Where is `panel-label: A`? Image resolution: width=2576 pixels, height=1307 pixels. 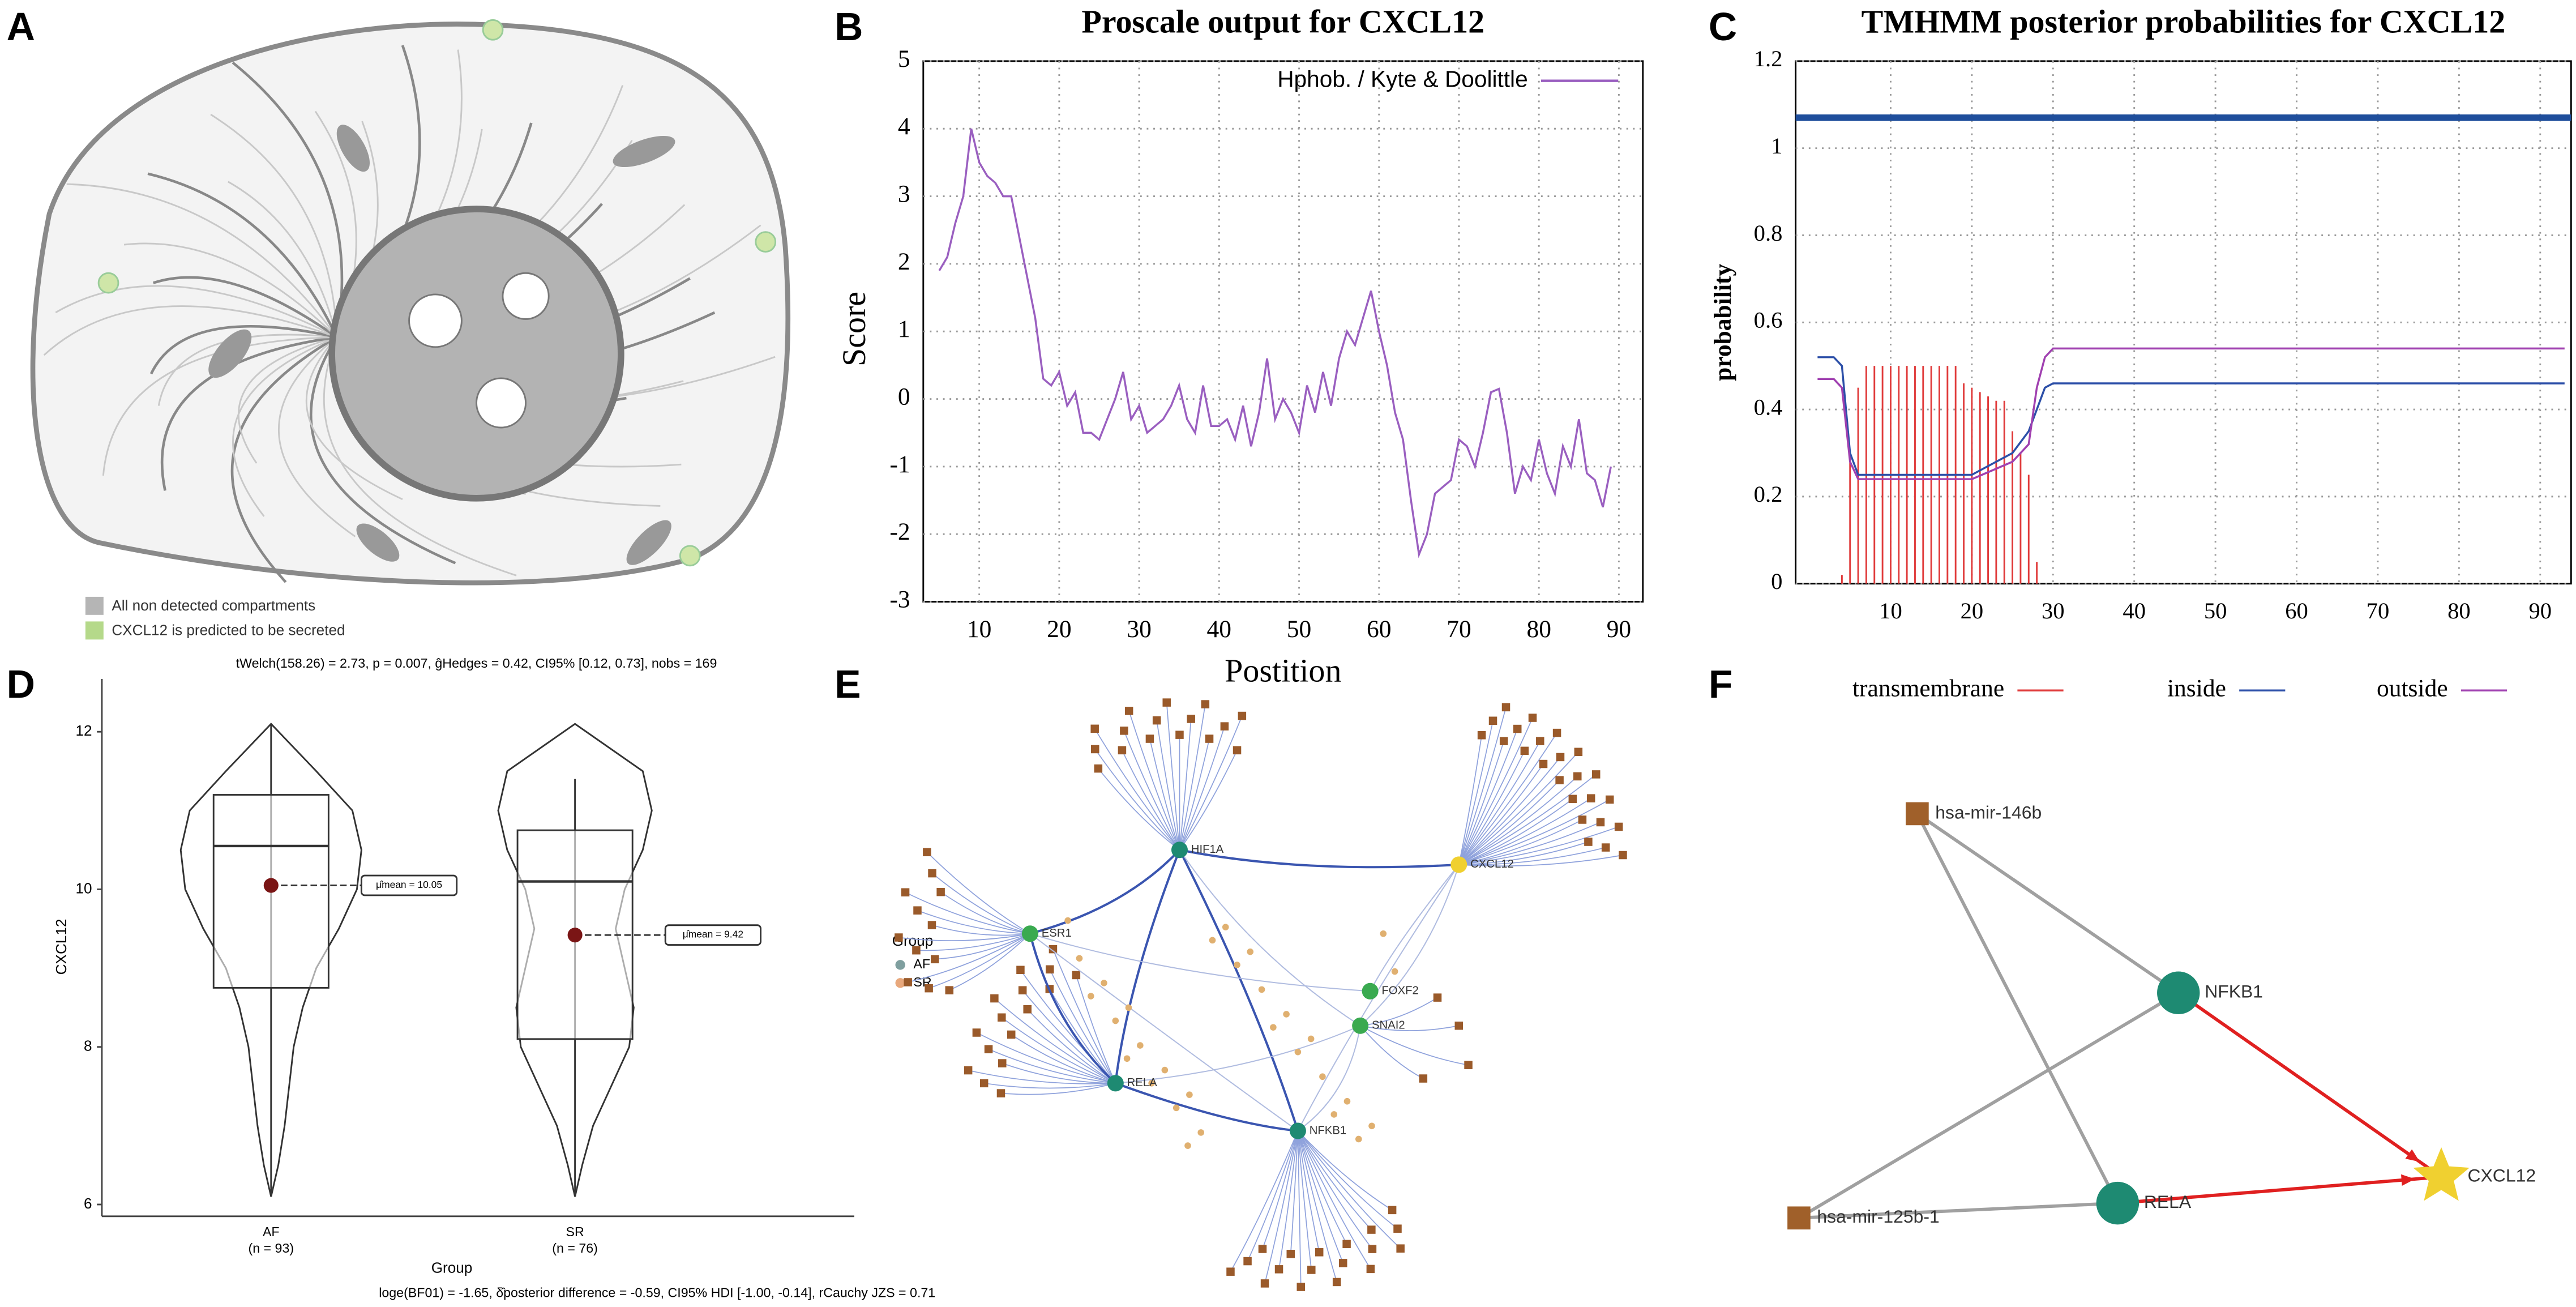
panel-label: A is located at coordinates (21, 27).